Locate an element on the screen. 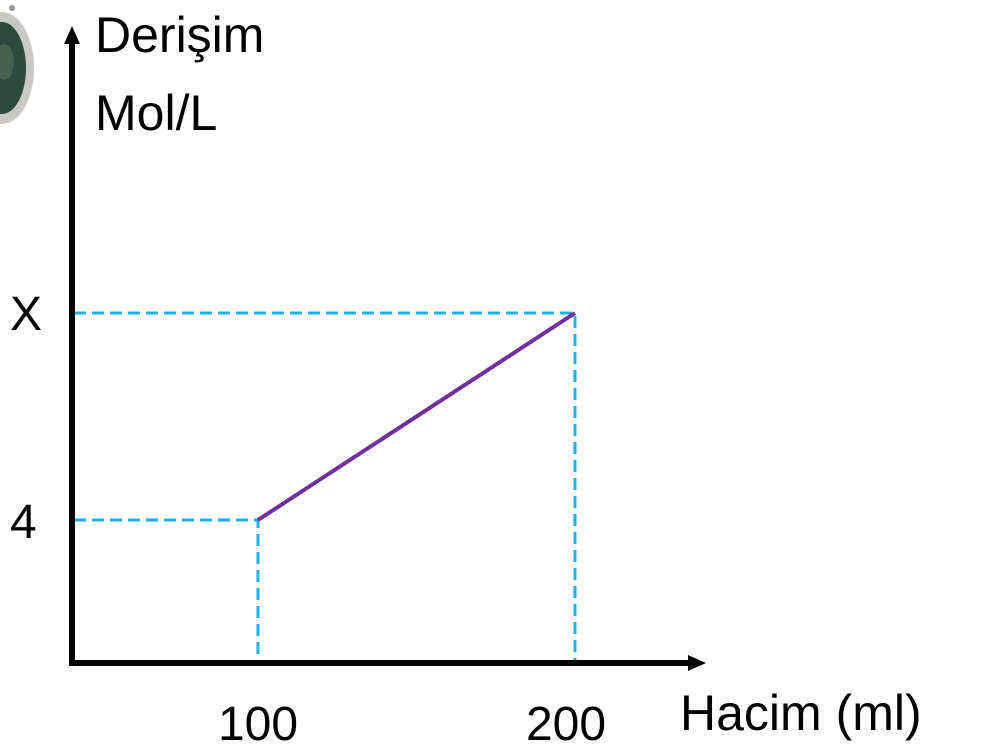 The width and height of the screenshot is (990, 749). x-axis-arrow is located at coordinates (697, 663).